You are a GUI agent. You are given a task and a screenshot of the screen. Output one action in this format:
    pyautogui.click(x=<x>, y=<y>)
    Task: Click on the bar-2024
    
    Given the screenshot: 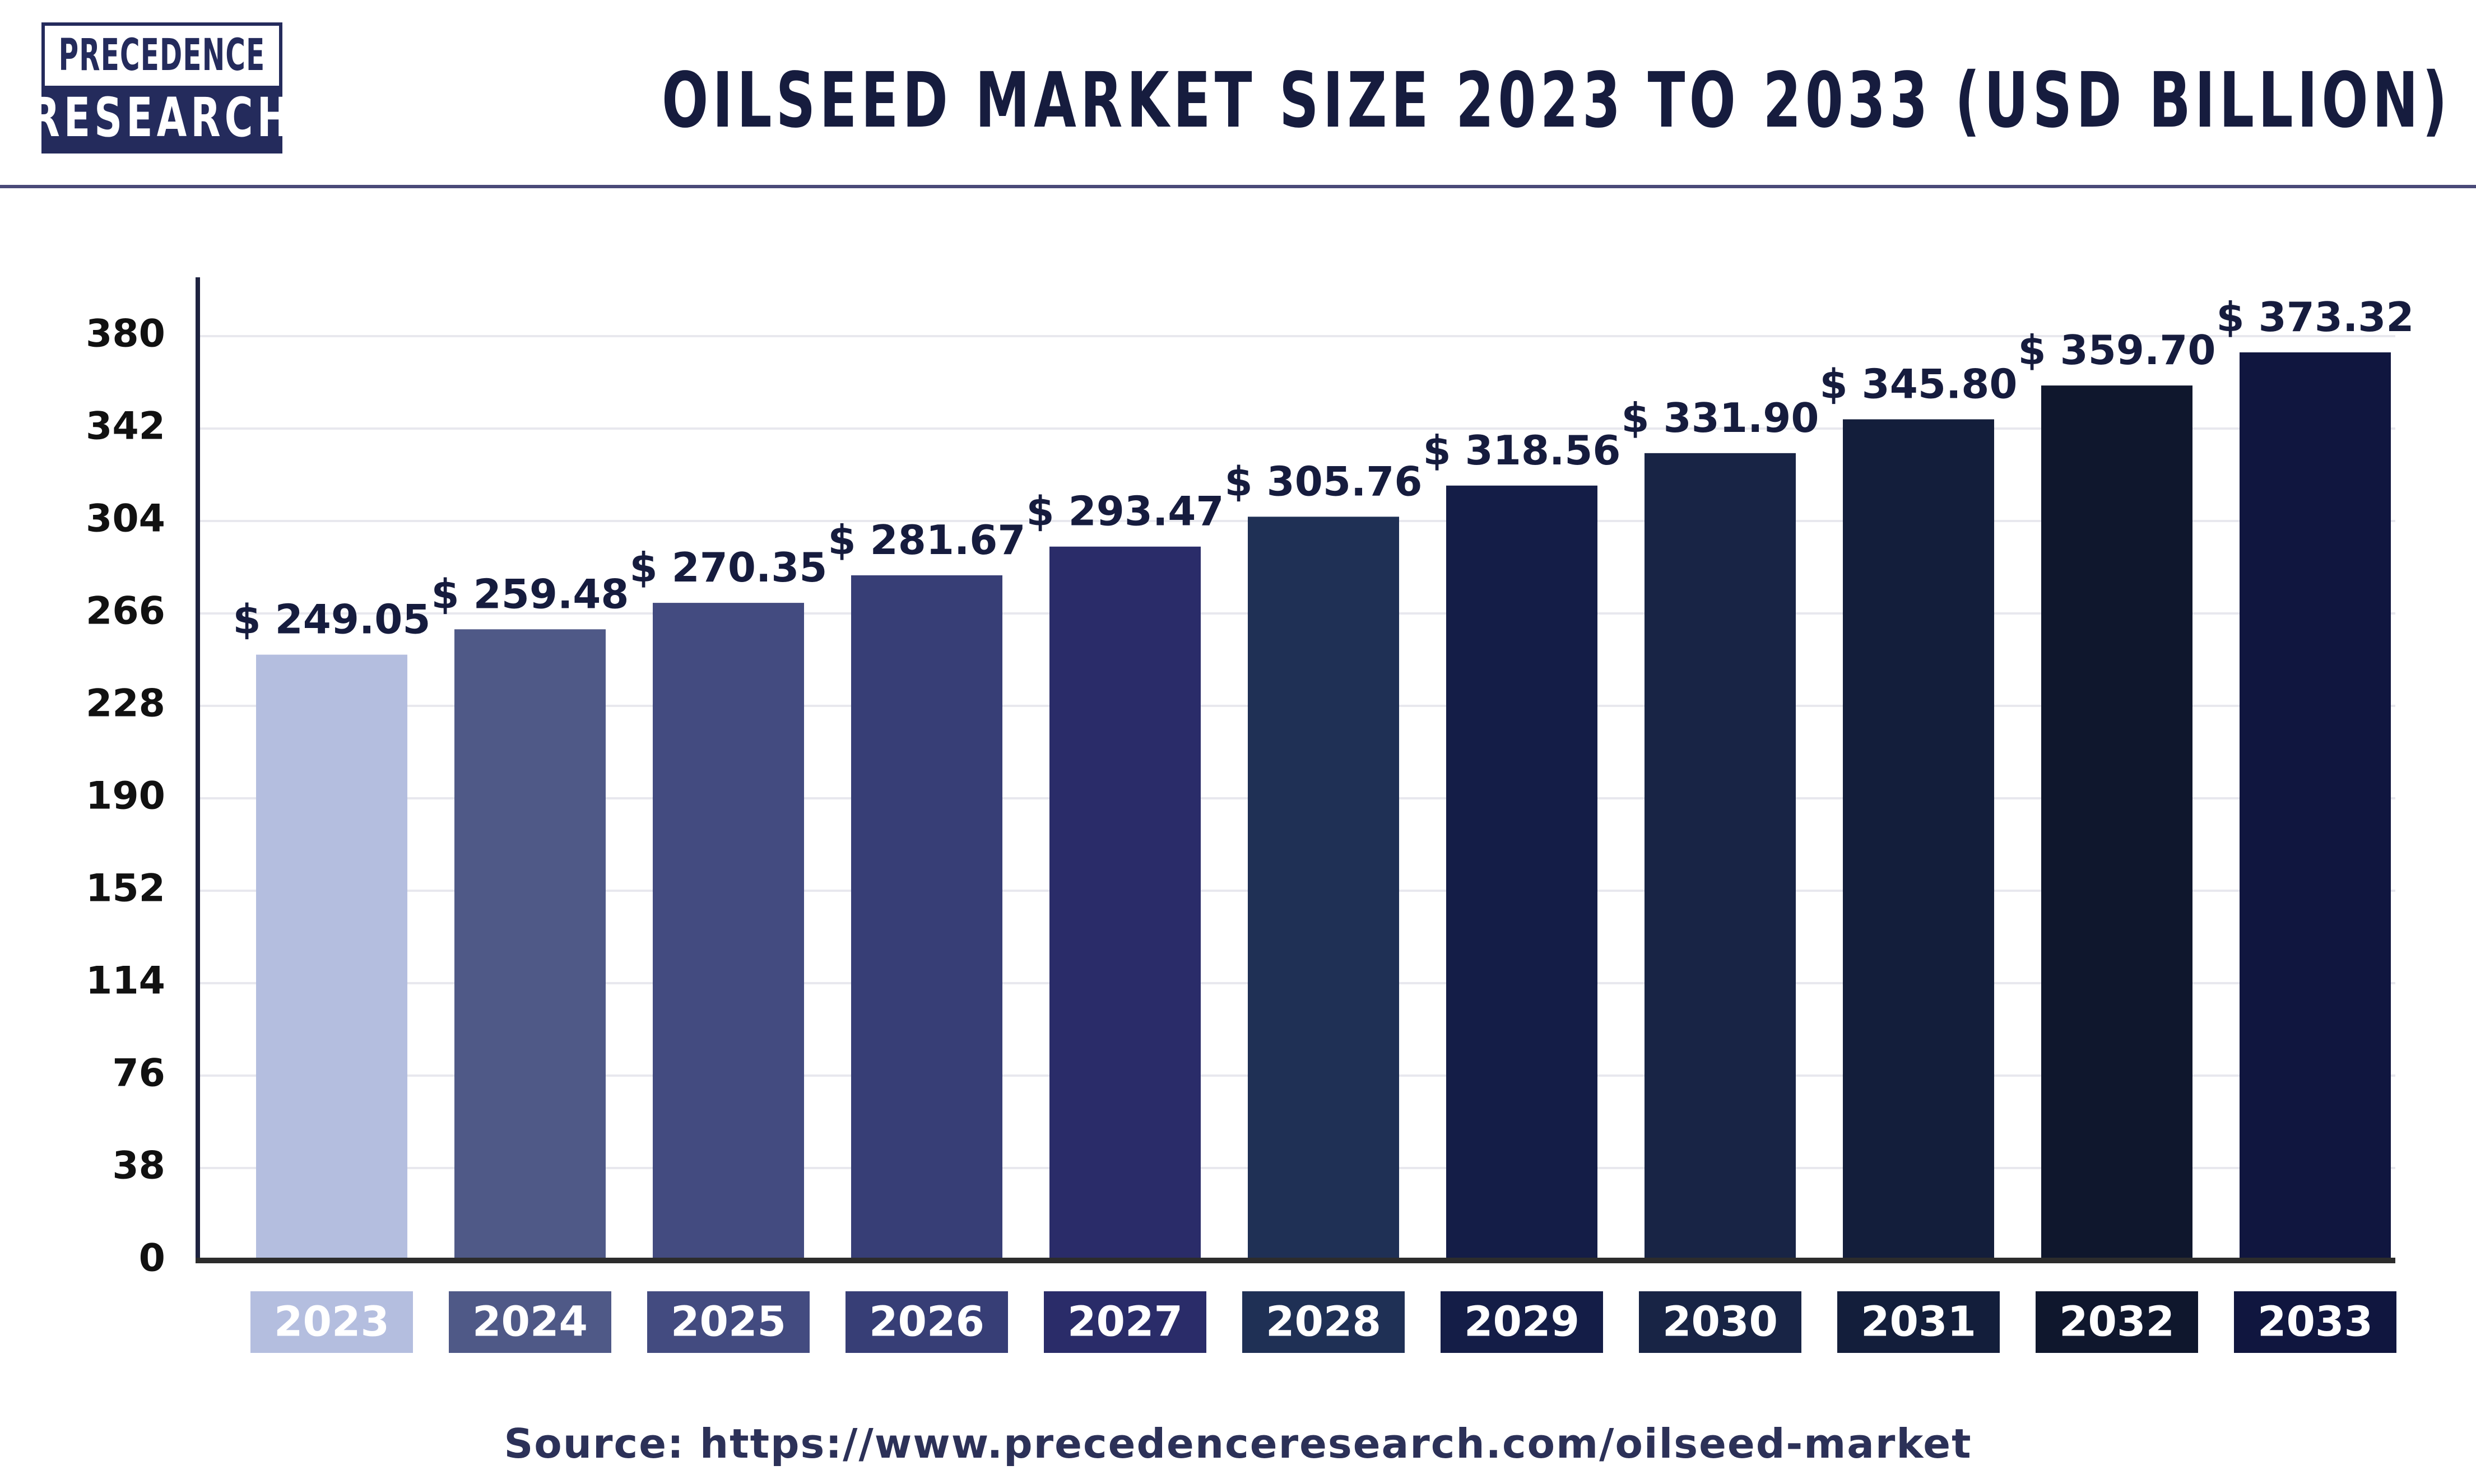 What is the action you would take?
    pyautogui.click(x=530, y=944)
    